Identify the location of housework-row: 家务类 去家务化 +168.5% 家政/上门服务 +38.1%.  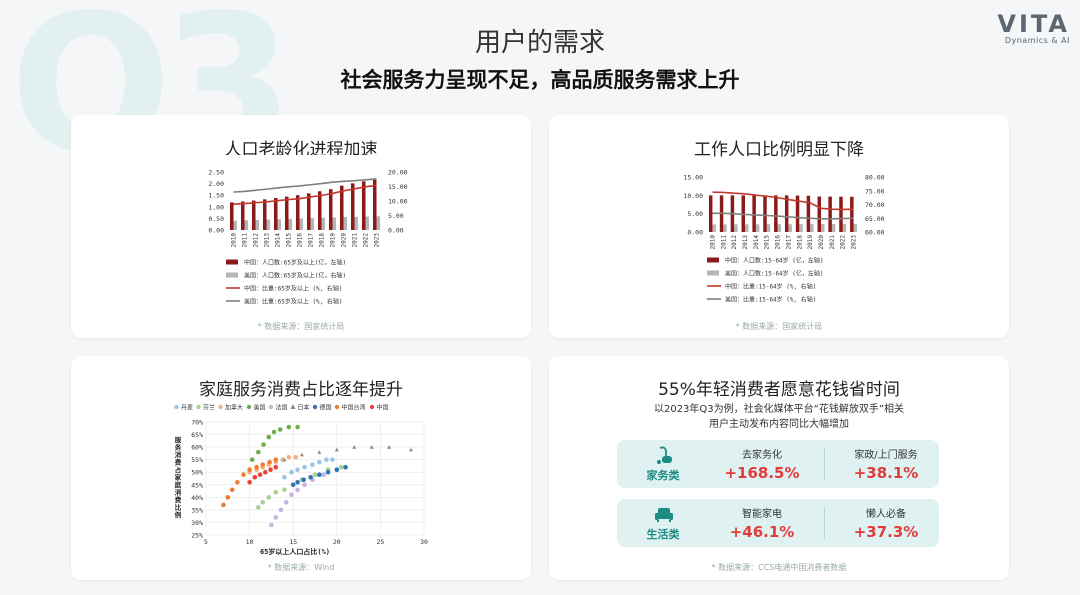
(778, 464).